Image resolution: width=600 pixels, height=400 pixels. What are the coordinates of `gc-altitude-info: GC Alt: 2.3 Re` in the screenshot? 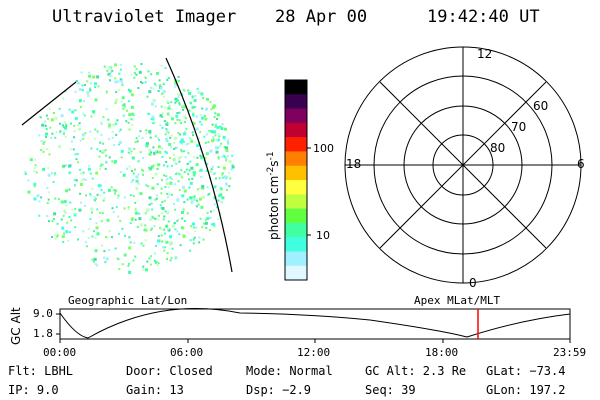 It's located at (416, 371).